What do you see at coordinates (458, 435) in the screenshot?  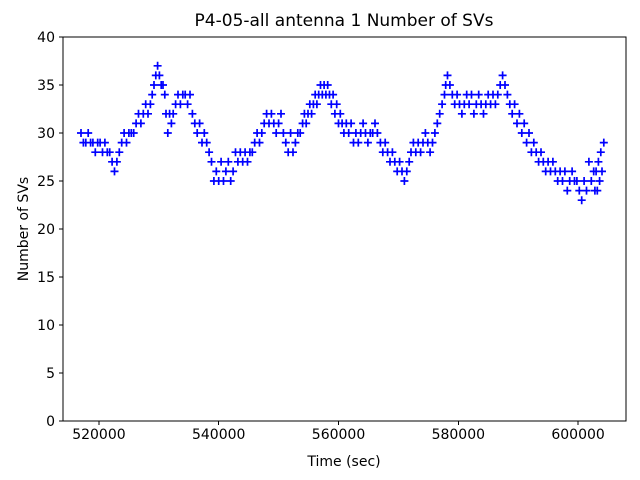 I see `x-tick-label: 580000` at bounding box center [458, 435].